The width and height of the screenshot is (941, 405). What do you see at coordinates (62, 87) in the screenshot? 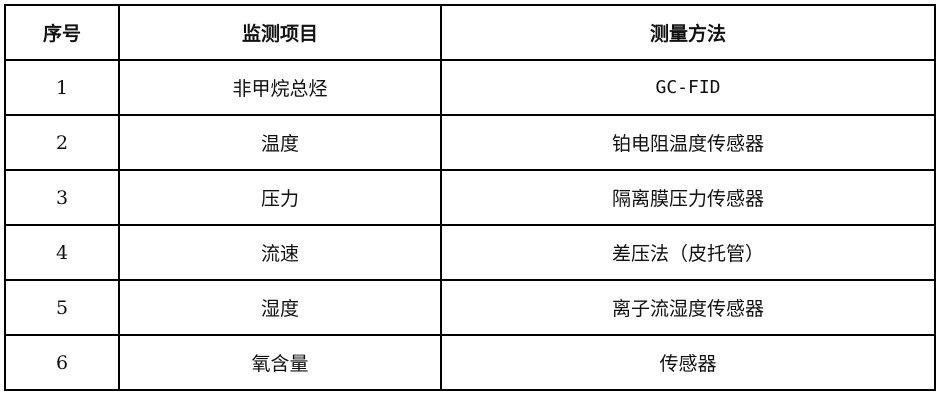
I see `cell-no: 1` at bounding box center [62, 87].